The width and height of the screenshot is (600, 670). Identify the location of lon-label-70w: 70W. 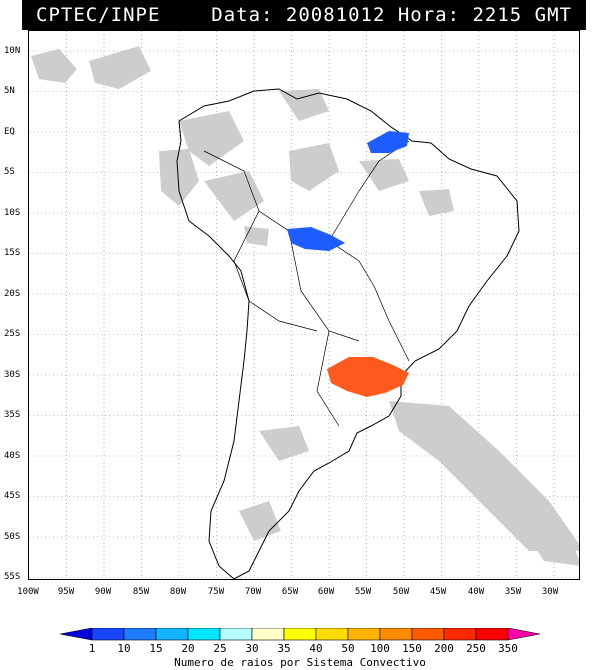
(253, 592).